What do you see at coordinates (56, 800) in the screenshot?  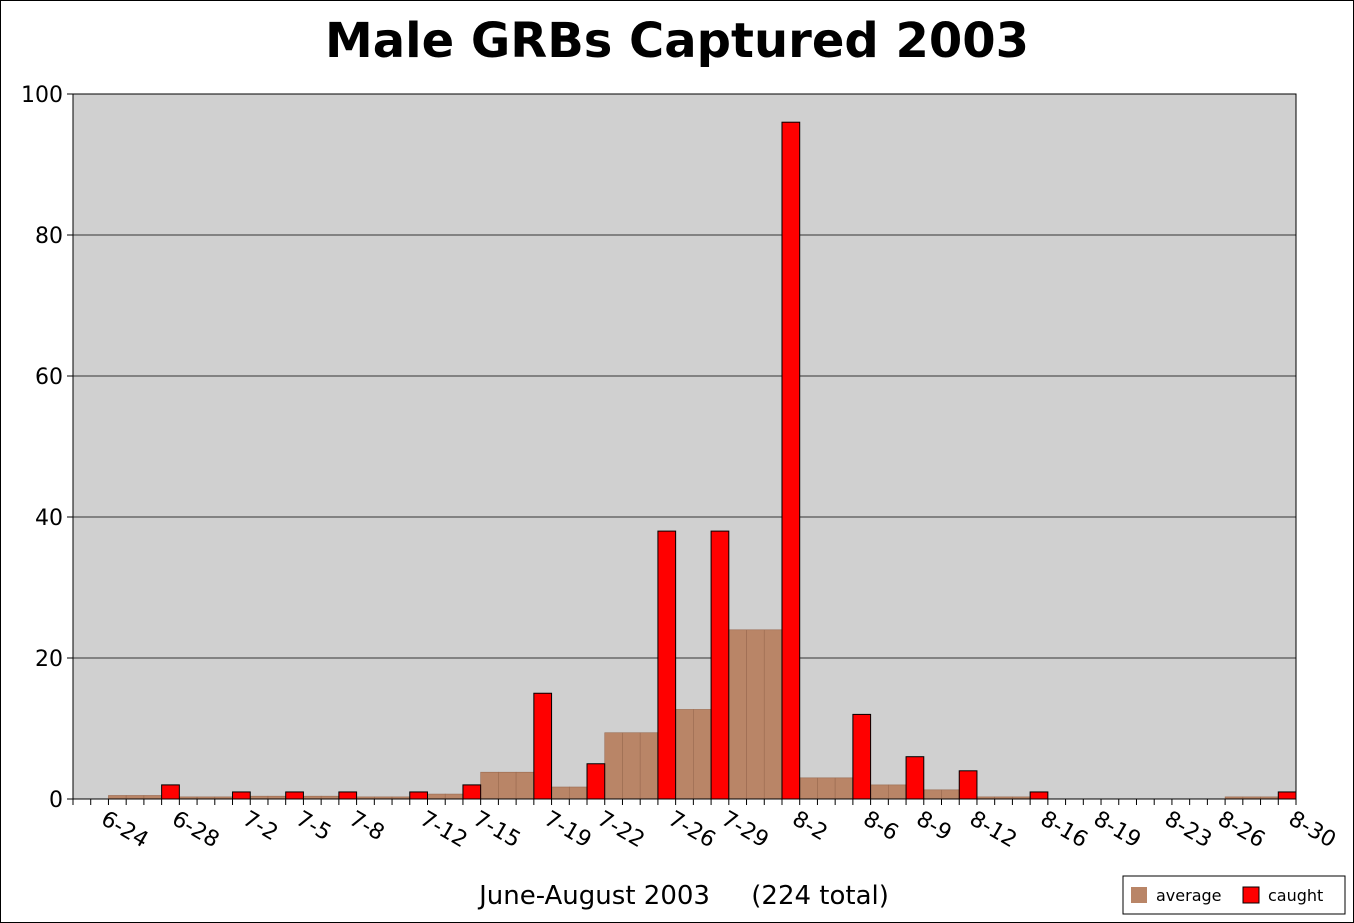 I see `y-tick-label: 0` at bounding box center [56, 800].